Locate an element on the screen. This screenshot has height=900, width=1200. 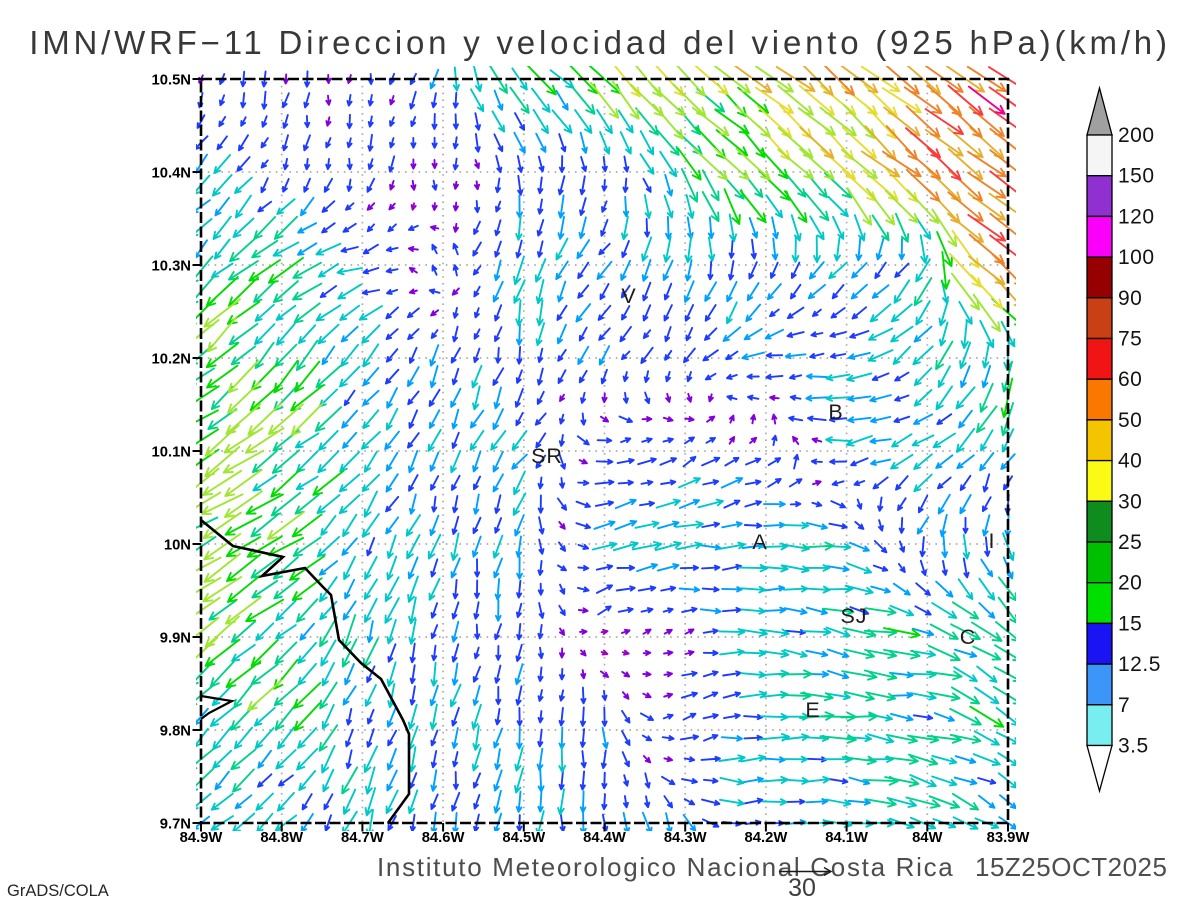
svg-text: V is located at coordinates (628, 296).